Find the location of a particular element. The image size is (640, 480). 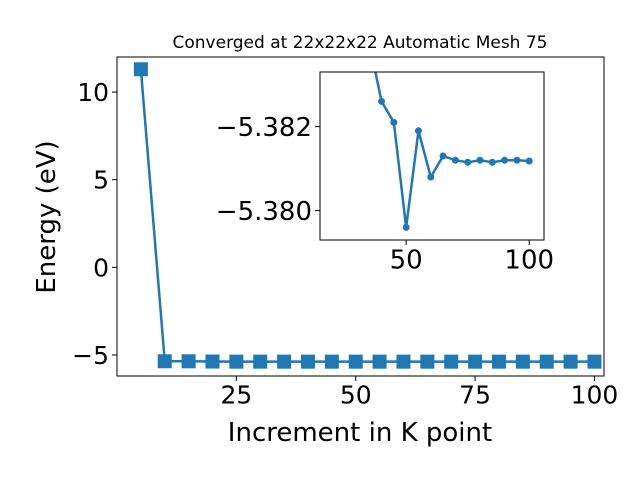

main-x-tick-label: 75 is located at coordinates (475, 395).